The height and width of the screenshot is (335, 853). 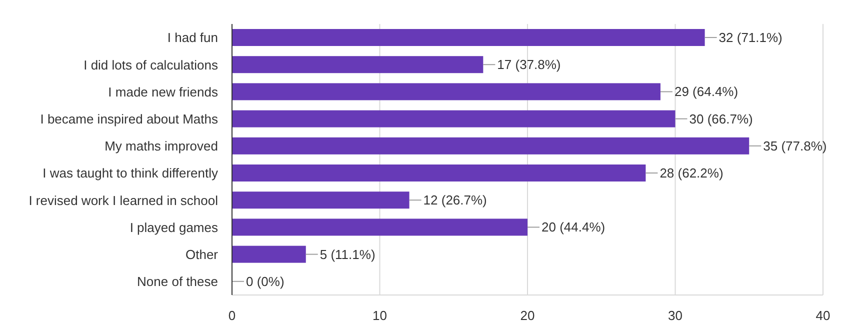 What do you see at coordinates (706, 92) in the screenshot?
I see `data-label: 29 (64.4%)` at bounding box center [706, 92].